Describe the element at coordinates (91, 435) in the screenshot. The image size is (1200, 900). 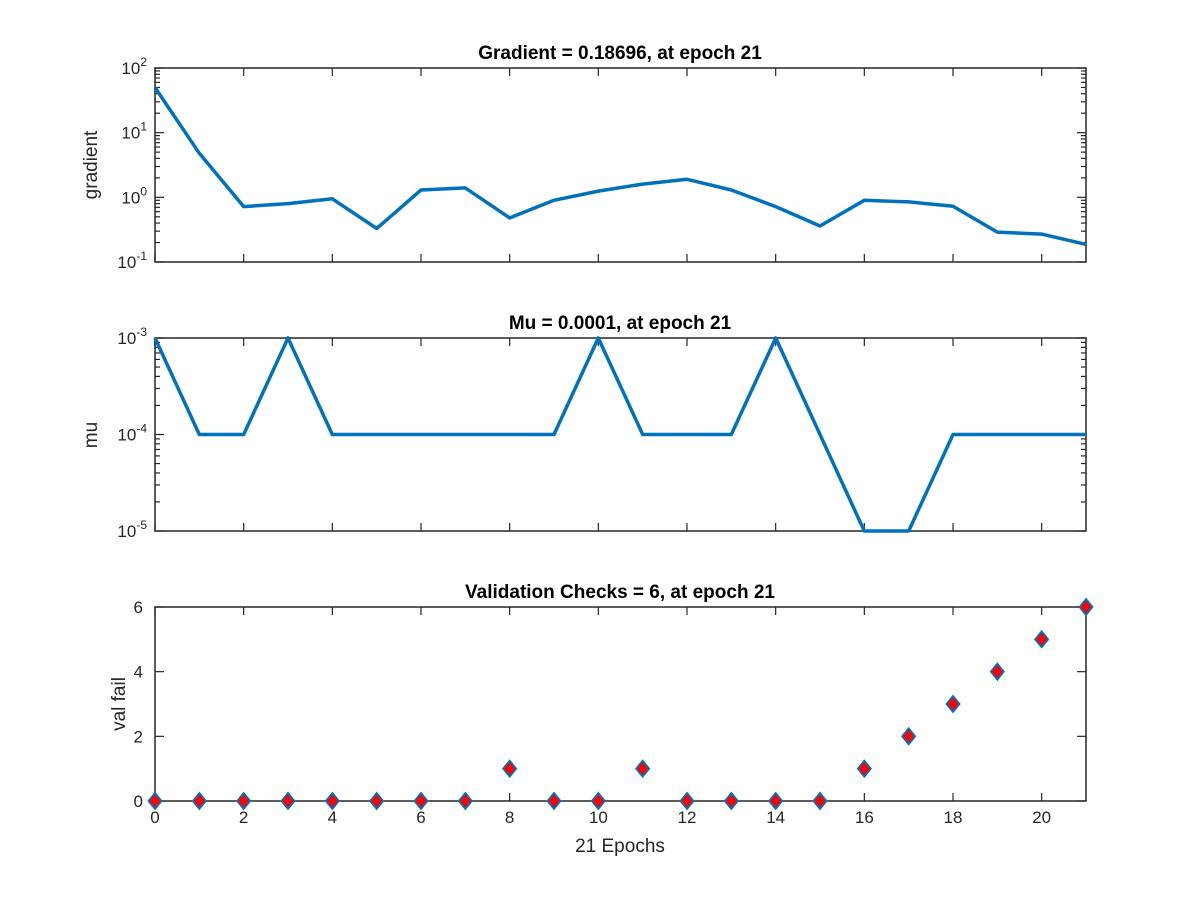
I see `mu-ylabel: mu` at that location.